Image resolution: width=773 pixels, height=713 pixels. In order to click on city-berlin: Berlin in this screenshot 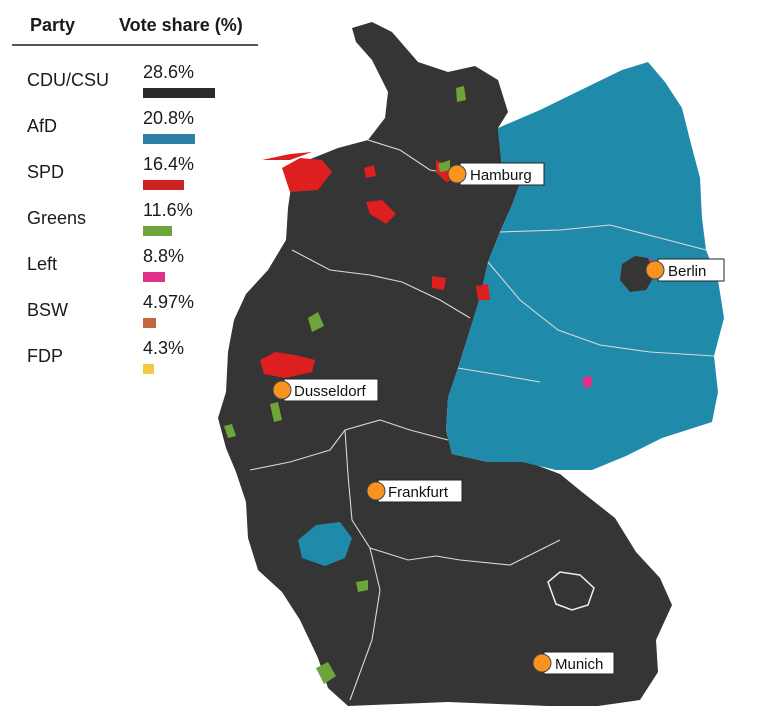, I will do `click(685, 270)`.